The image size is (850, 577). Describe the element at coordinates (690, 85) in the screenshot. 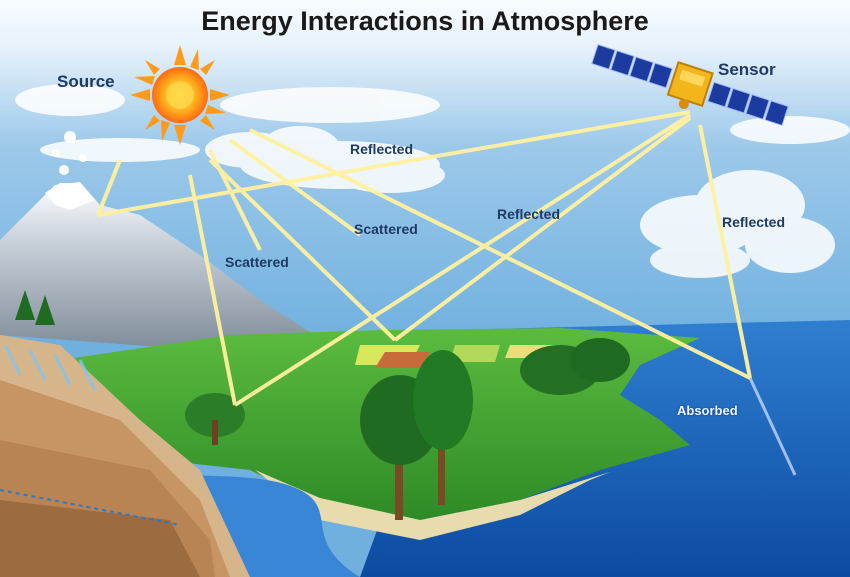

I see `satellite-icon` at that location.